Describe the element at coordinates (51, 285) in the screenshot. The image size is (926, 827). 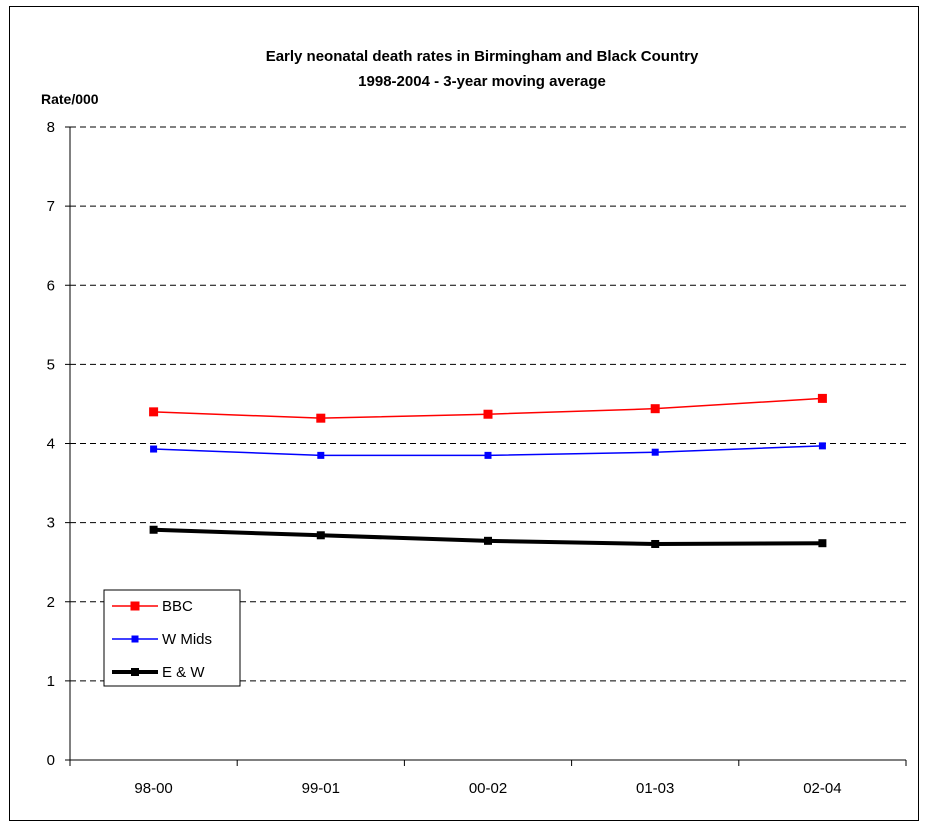
I see `y-tick-label: 6` at that location.